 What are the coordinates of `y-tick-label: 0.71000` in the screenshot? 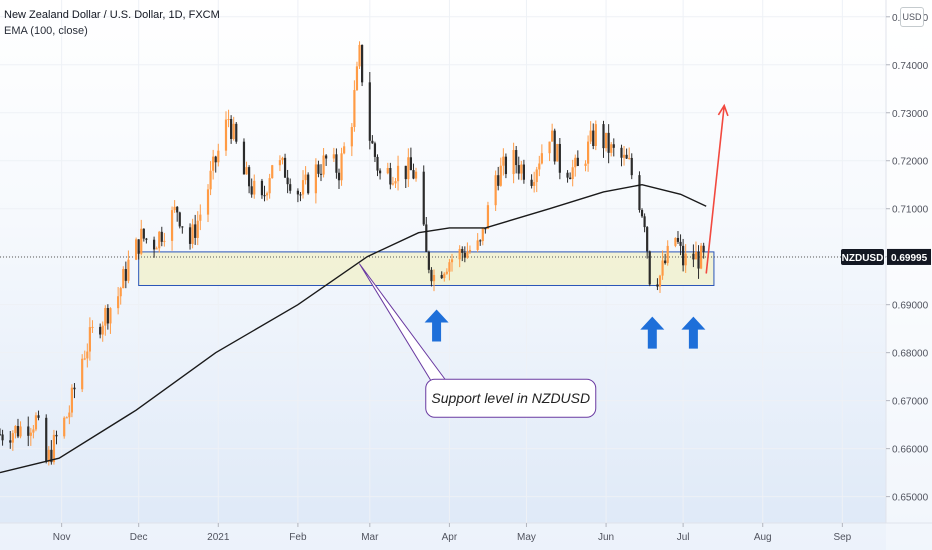 It's located at (910, 210).